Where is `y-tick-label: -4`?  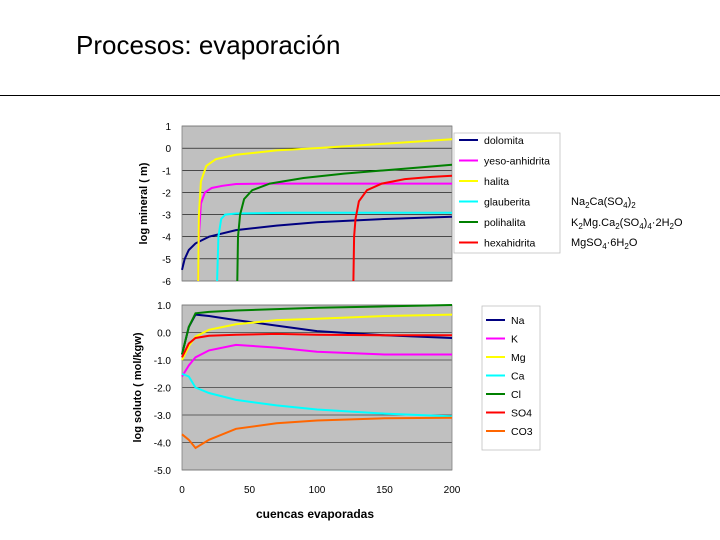
y-tick-label: -4 is located at coordinates (166, 238).